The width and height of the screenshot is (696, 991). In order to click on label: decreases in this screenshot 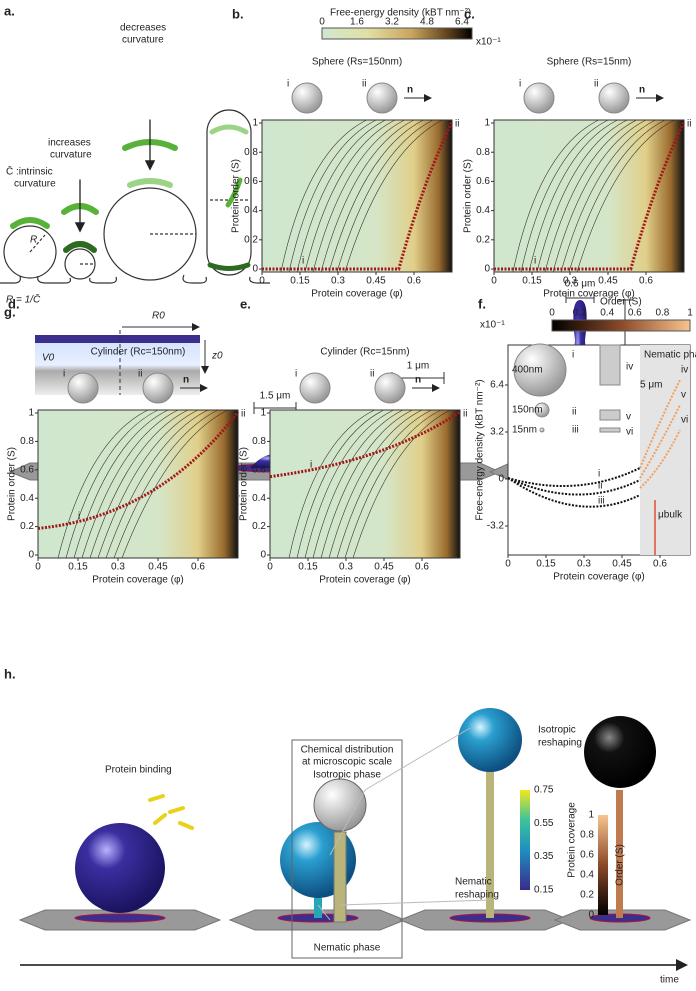, I will do `click(143, 28)`.